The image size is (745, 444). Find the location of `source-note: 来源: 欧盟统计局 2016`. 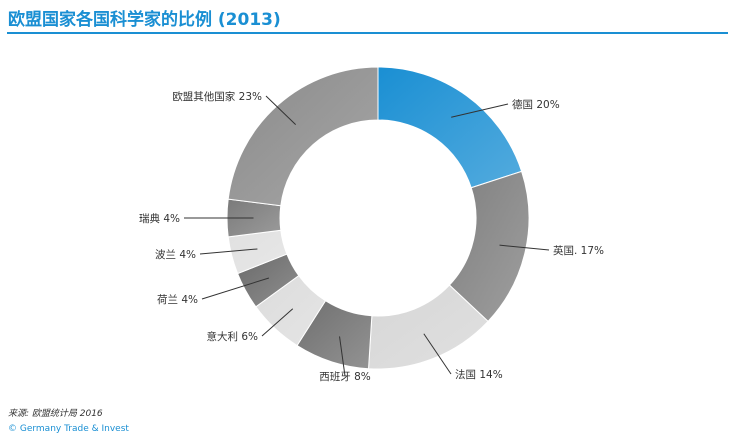

source-note: 来源: 欧盟统计局 2016 is located at coordinates (55, 414).